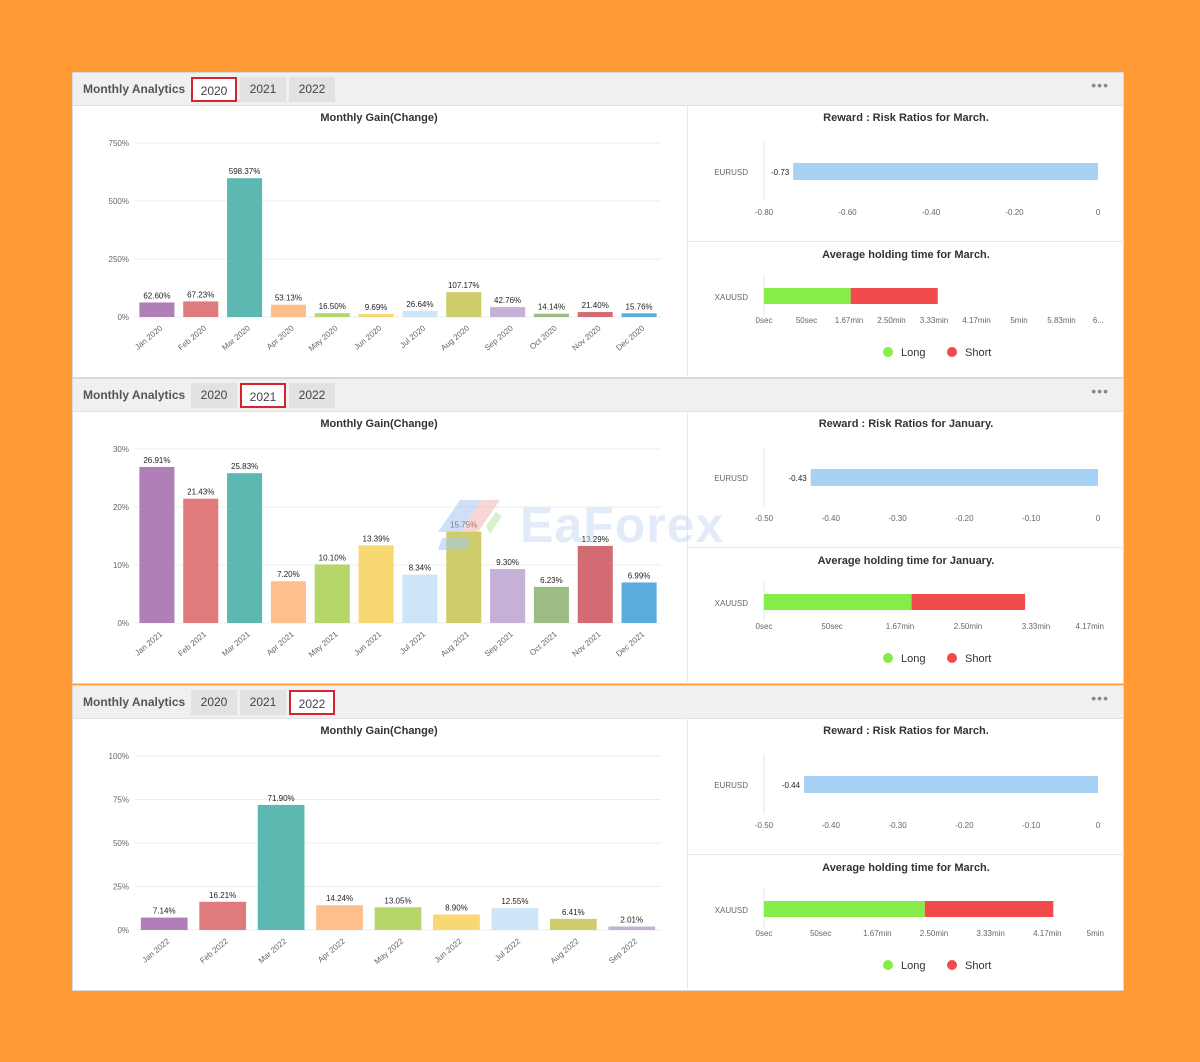 Image resolution: width=1200 pixels, height=1062 pixels. What do you see at coordinates (331, 950) in the screenshot?
I see `x-tick-label: Apr 2022` at bounding box center [331, 950].